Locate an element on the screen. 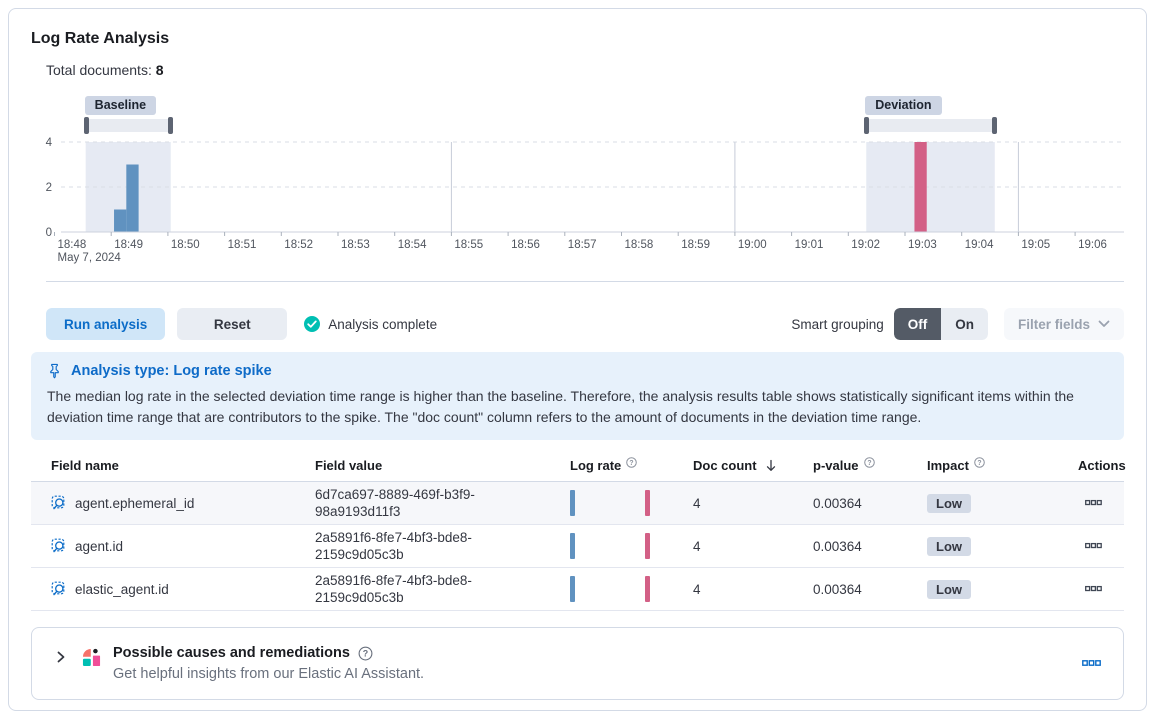 This screenshot has width=1155, height=727. column-header-field-name: Field name is located at coordinates (85, 465).